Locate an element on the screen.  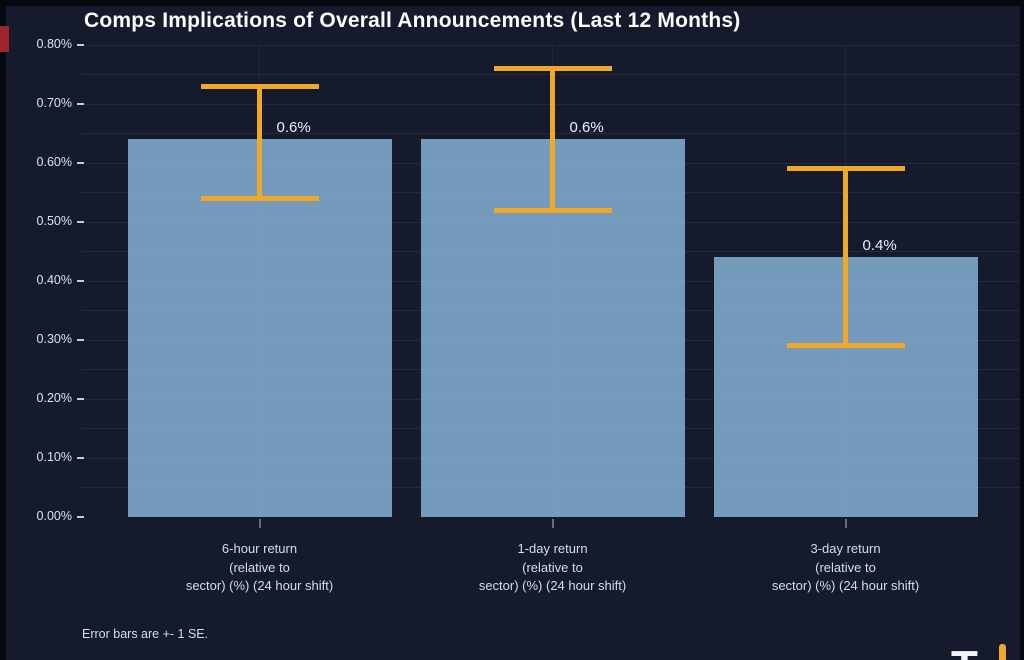
left-edge-strip is located at coordinates (3, 330).